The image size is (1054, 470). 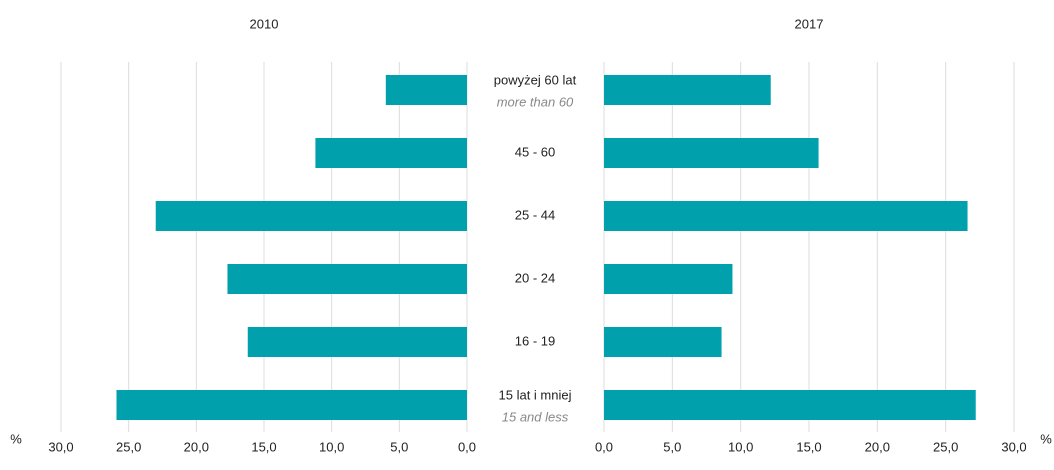 What do you see at coordinates (535, 277) in the screenshot?
I see `category-label: 20 - 24` at bounding box center [535, 277].